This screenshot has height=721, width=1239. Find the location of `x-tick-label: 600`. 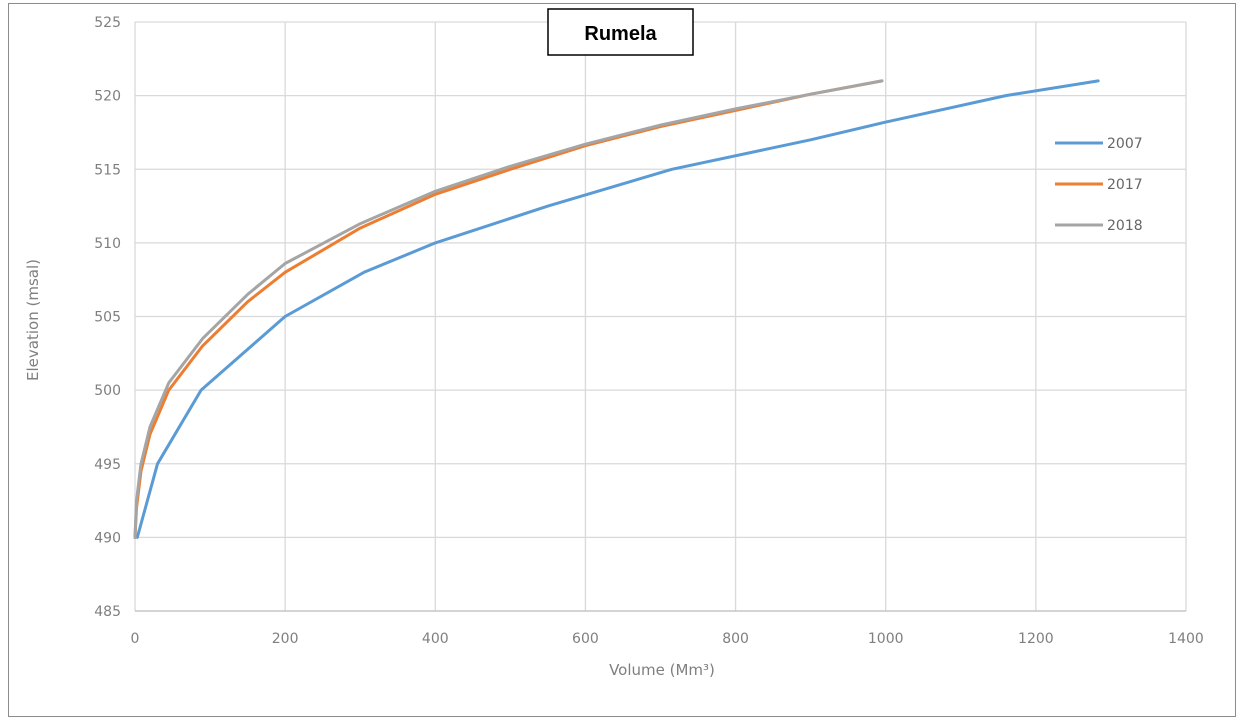

x-tick-label: 600 is located at coordinates (585, 639).